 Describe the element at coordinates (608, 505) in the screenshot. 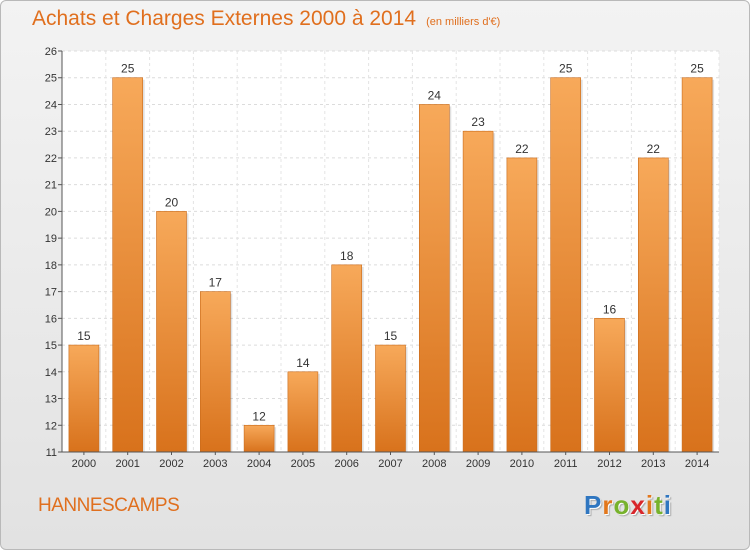

I see `logo-letter: r` at that location.